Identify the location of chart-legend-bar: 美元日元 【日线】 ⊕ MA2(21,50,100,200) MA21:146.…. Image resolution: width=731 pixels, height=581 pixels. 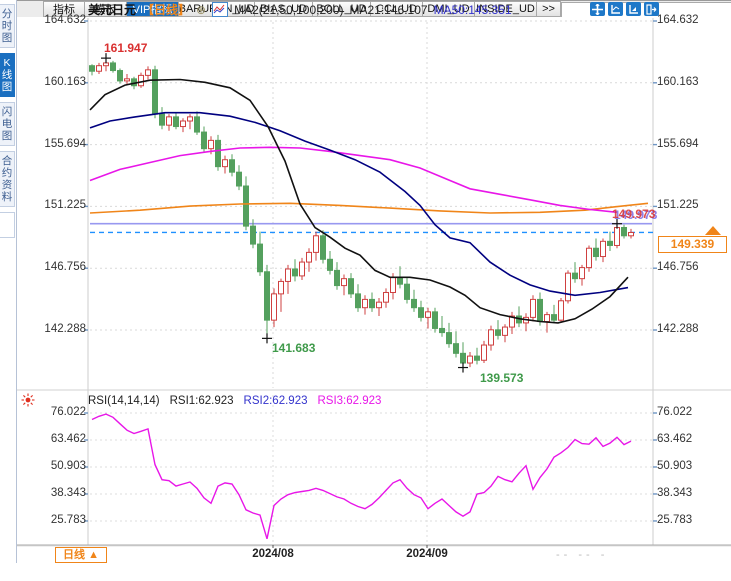
(300, 9).